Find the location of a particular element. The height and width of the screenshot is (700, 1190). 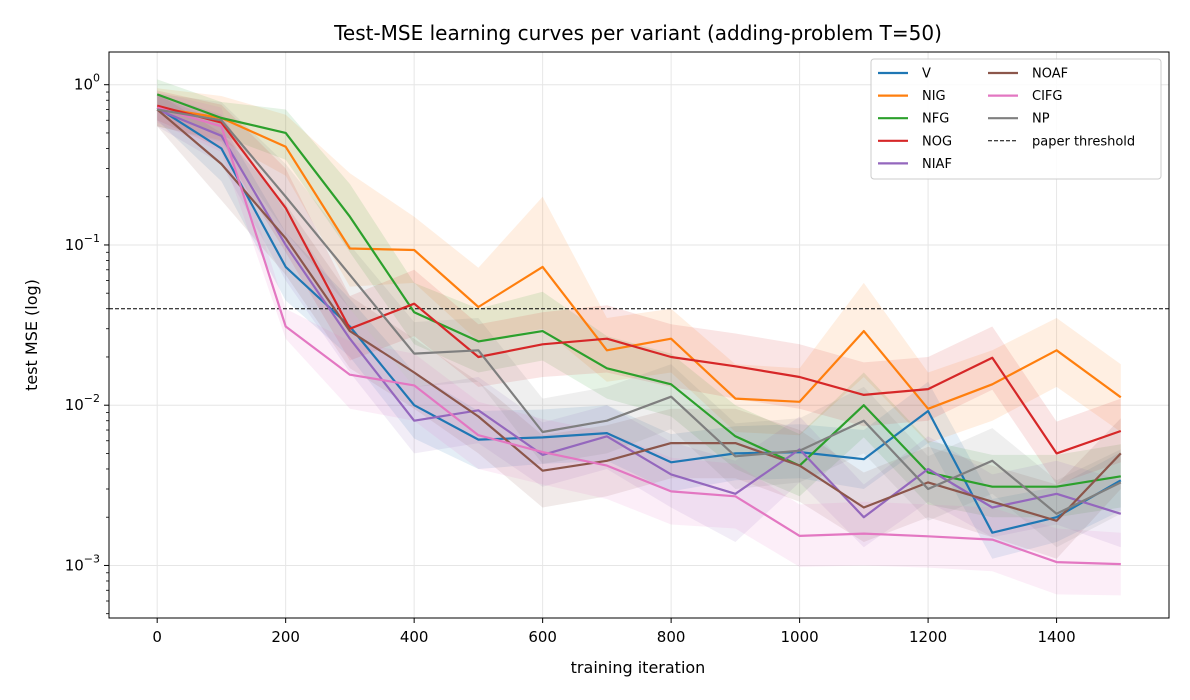

x-tick-label: 1400 is located at coordinates (1056, 637).